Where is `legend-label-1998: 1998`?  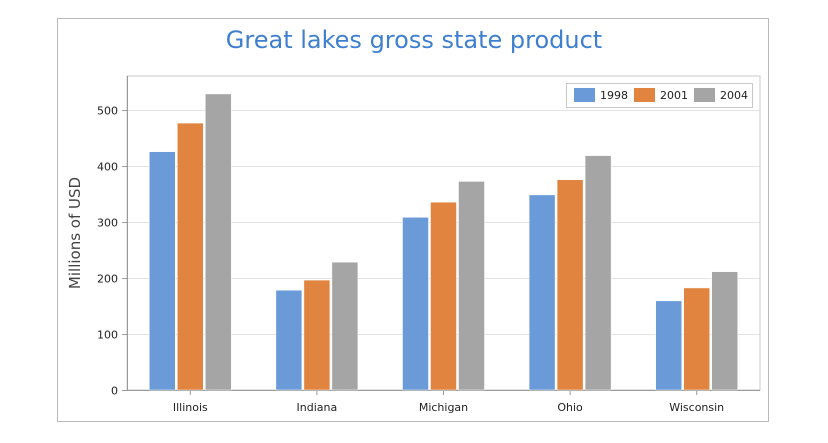
legend-label-1998: 1998 is located at coordinates (614, 95).